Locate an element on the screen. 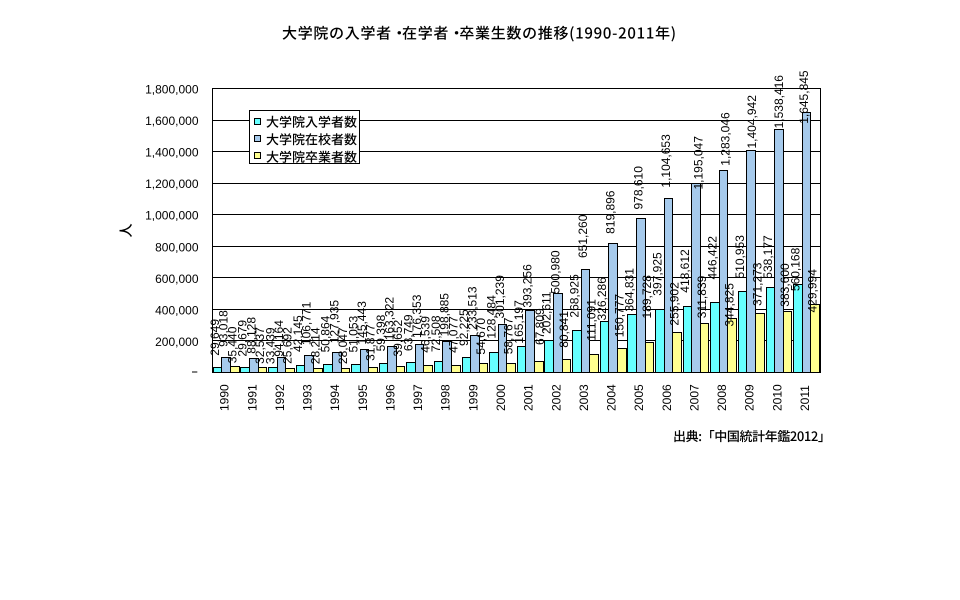 The width and height of the screenshot is (960, 600). svg-text: 200,000 is located at coordinates (177, 342).